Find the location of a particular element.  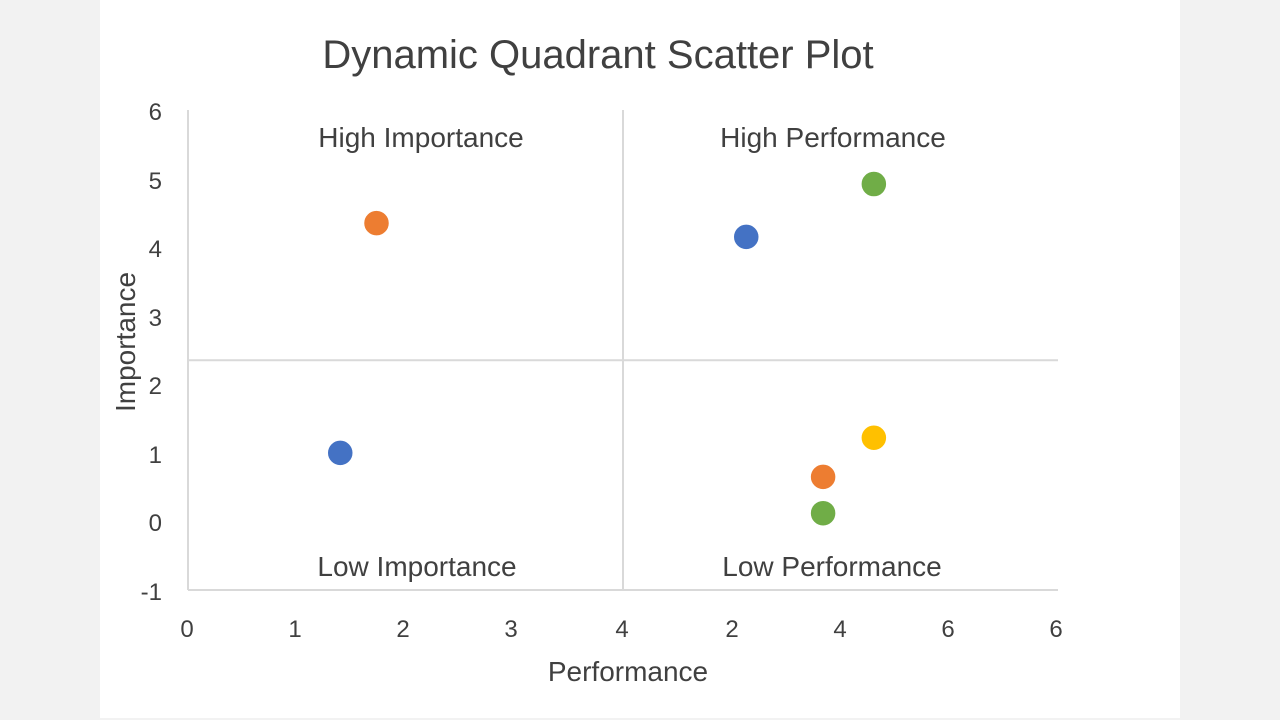

x-tick-labels: 0 1 2 3 4 2 4 6 6 is located at coordinates (621, 629).